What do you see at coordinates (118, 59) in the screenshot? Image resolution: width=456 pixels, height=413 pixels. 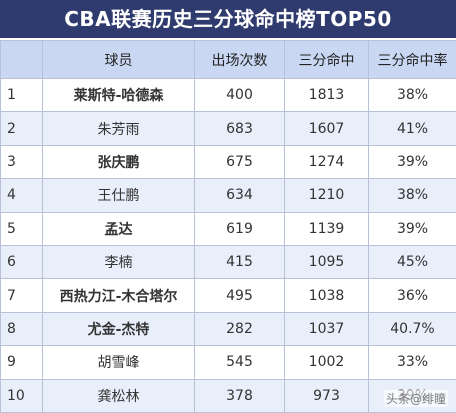 I see `header-player: 球员` at bounding box center [118, 59].